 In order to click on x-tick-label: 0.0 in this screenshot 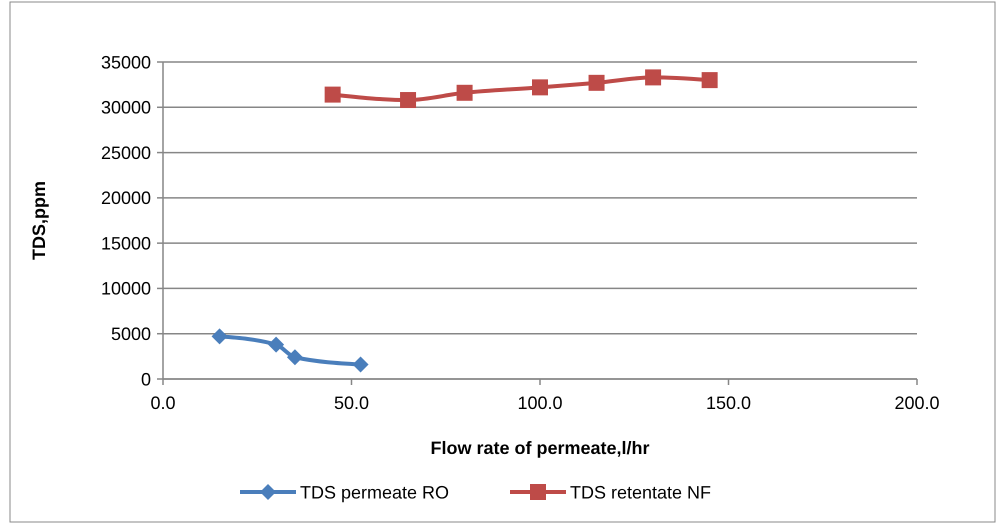, I will do `click(163, 403)`.